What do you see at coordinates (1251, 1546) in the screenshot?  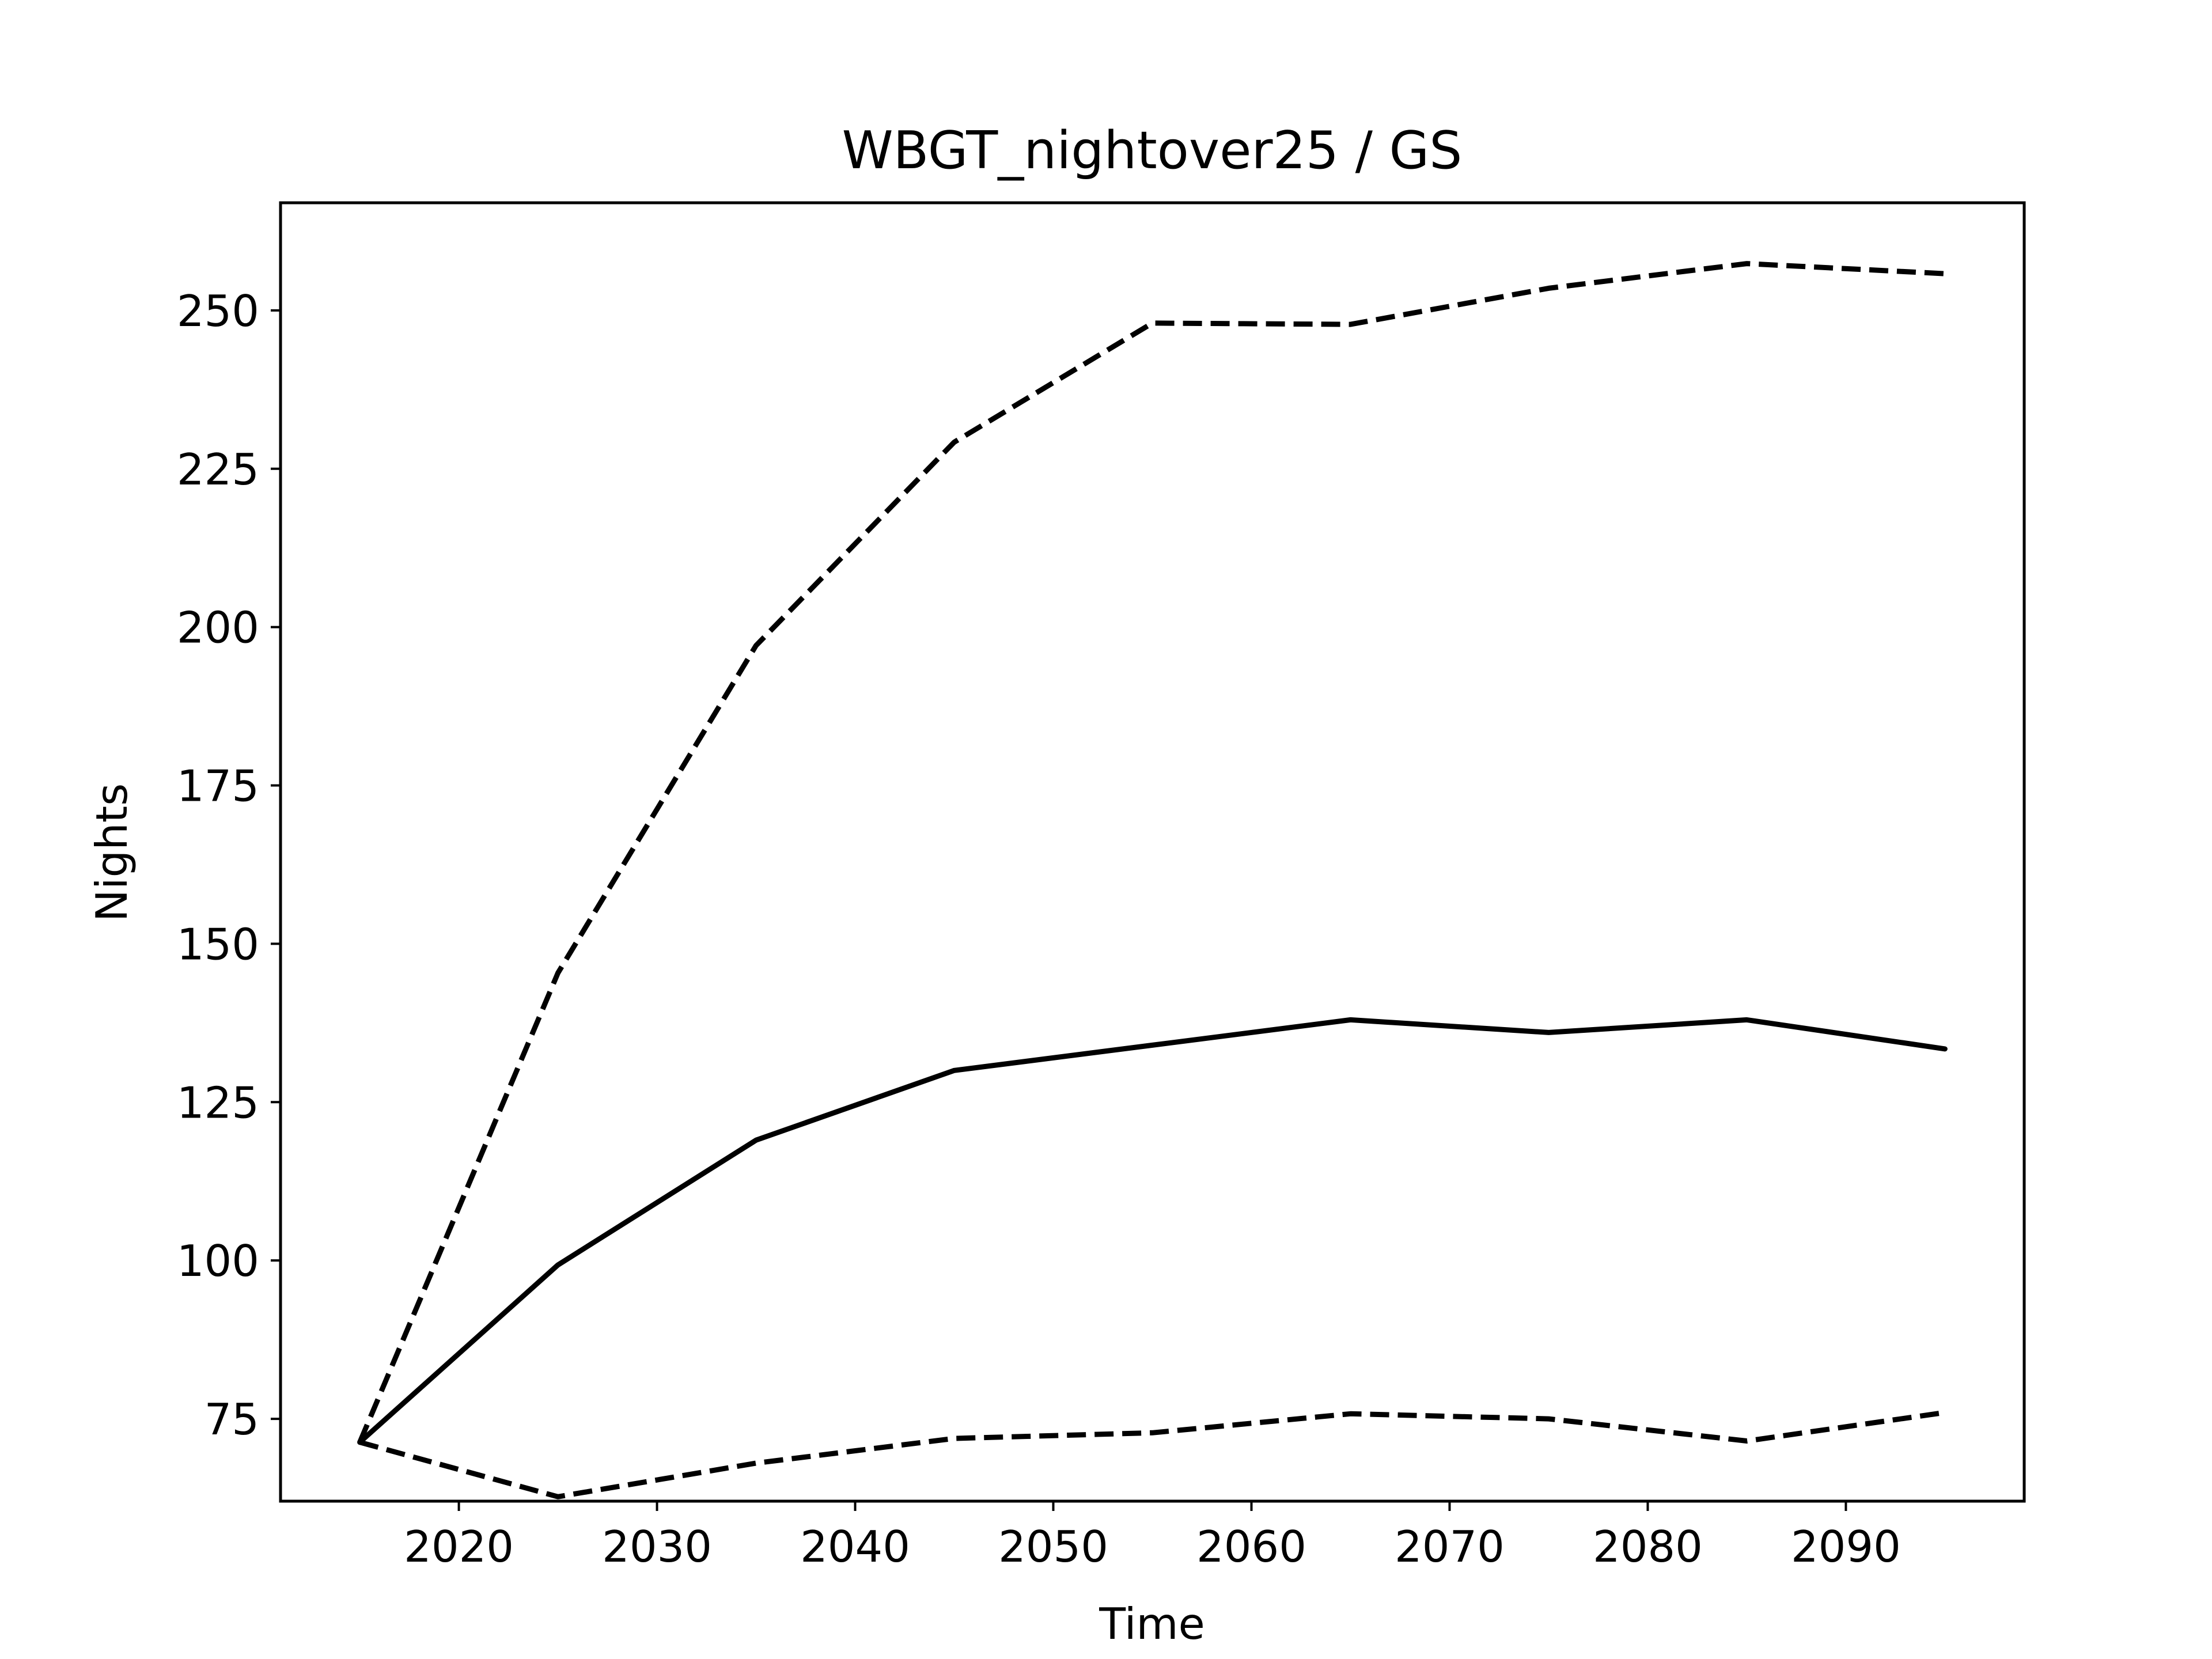 I see `x-tick-label: 2060` at bounding box center [1251, 1546].